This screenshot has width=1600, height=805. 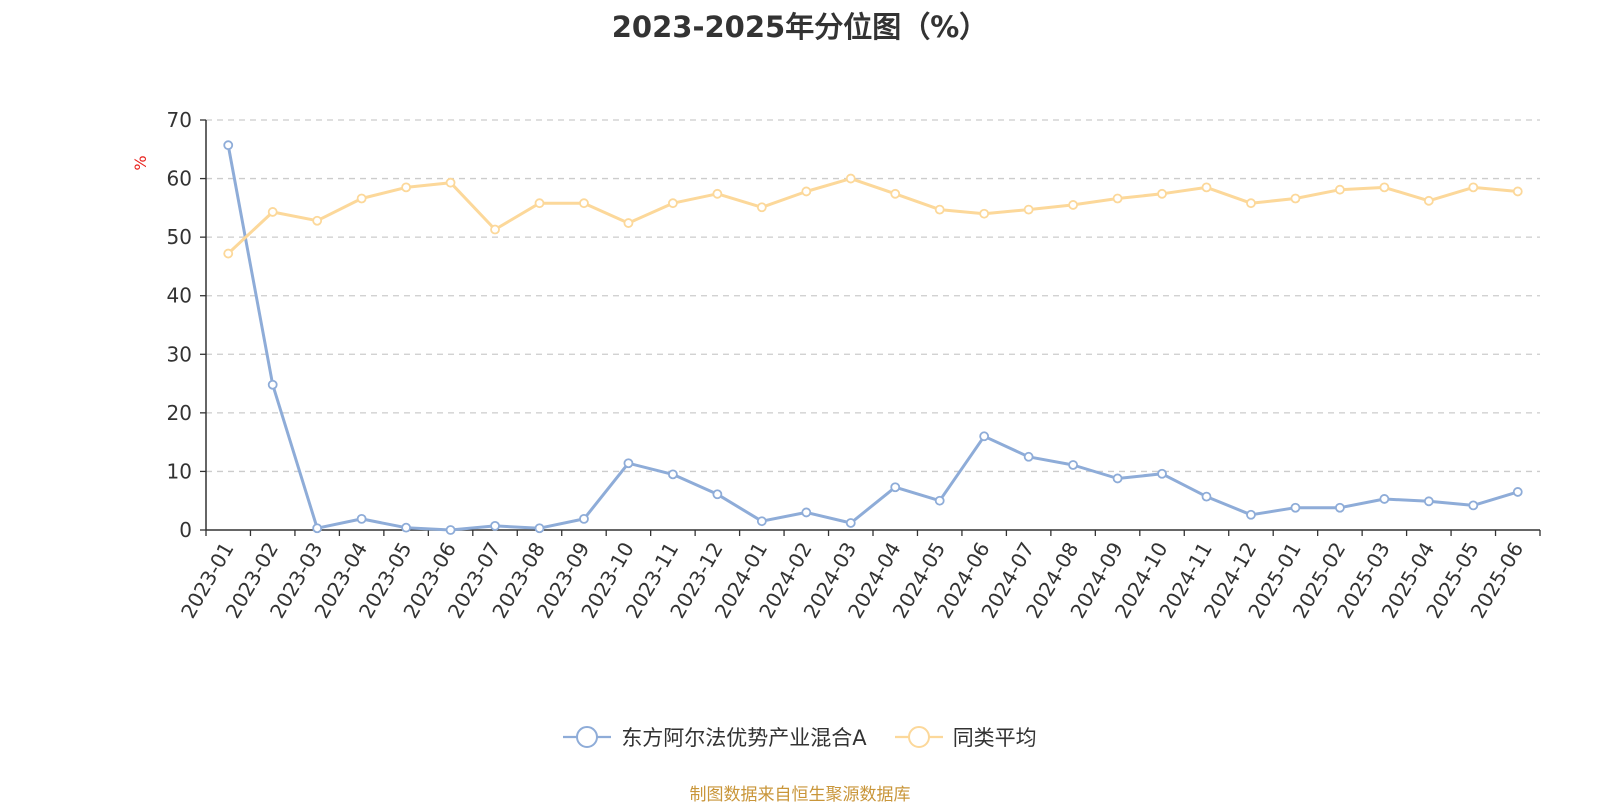 What do you see at coordinates (744, 738) in the screenshot?
I see `legend-label: 东方阿尔法优势产业混合A` at bounding box center [744, 738].